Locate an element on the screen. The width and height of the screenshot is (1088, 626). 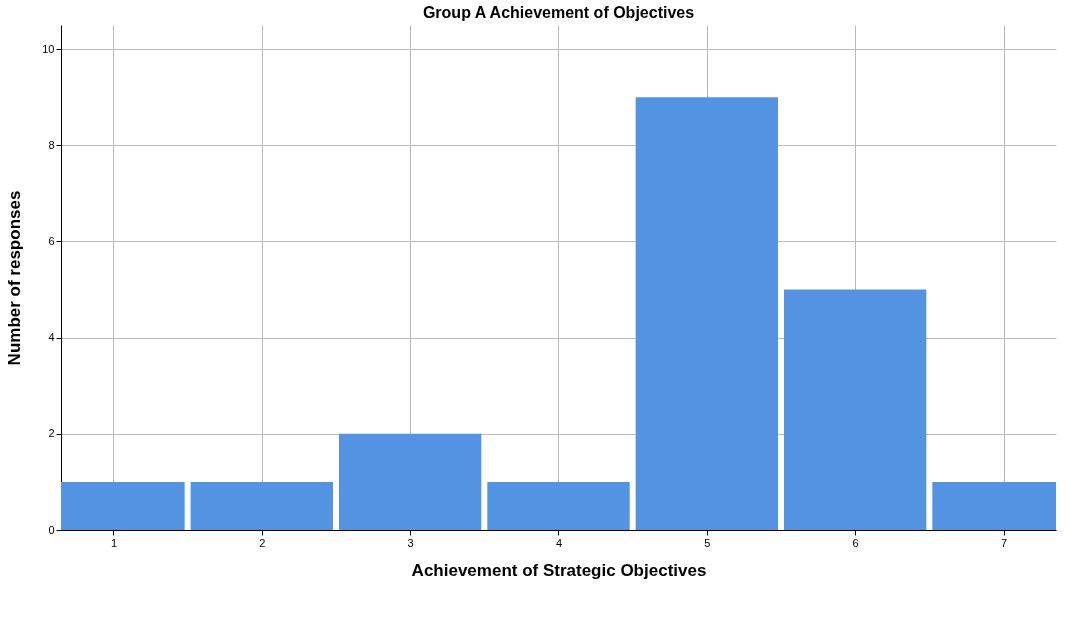
x-tick-label: 4 is located at coordinates (559, 542).